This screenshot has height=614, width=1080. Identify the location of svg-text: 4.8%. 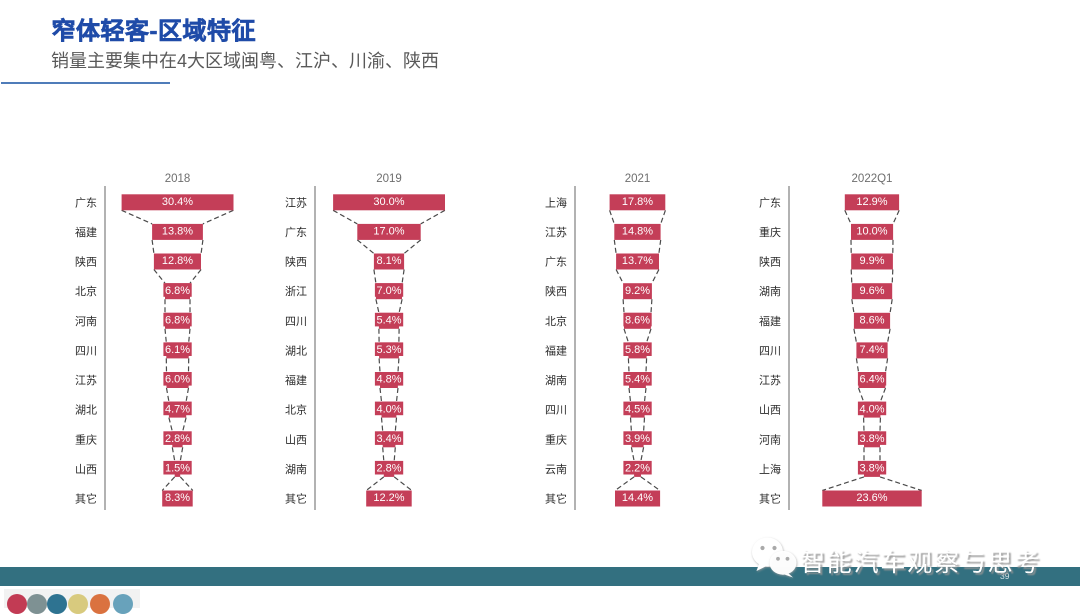
(388, 380).